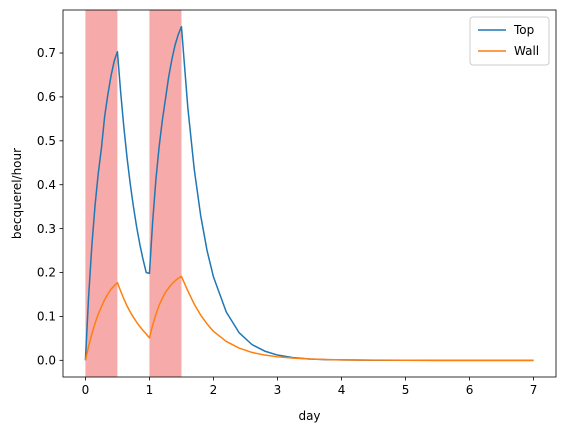 The image size is (567, 432). Describe the element at coordinates (309, 416) in the screenshot. I see `x-axis-label: day` at that location.